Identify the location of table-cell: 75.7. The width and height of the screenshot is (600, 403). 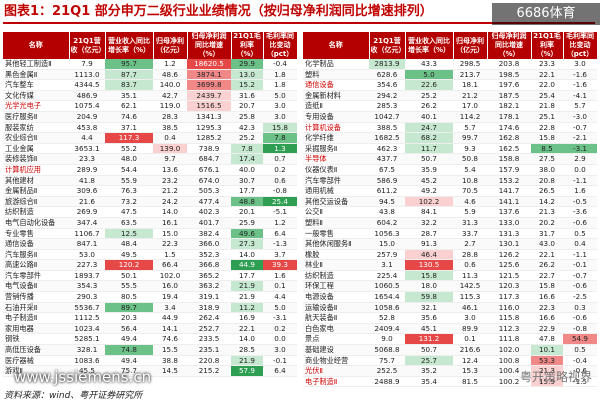
(387, 361).